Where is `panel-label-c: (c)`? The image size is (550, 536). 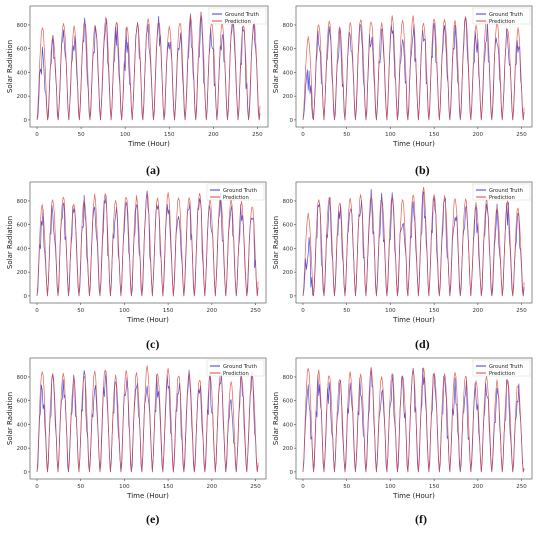
panel-label-c: (c) is located at coordinates (153, 344).